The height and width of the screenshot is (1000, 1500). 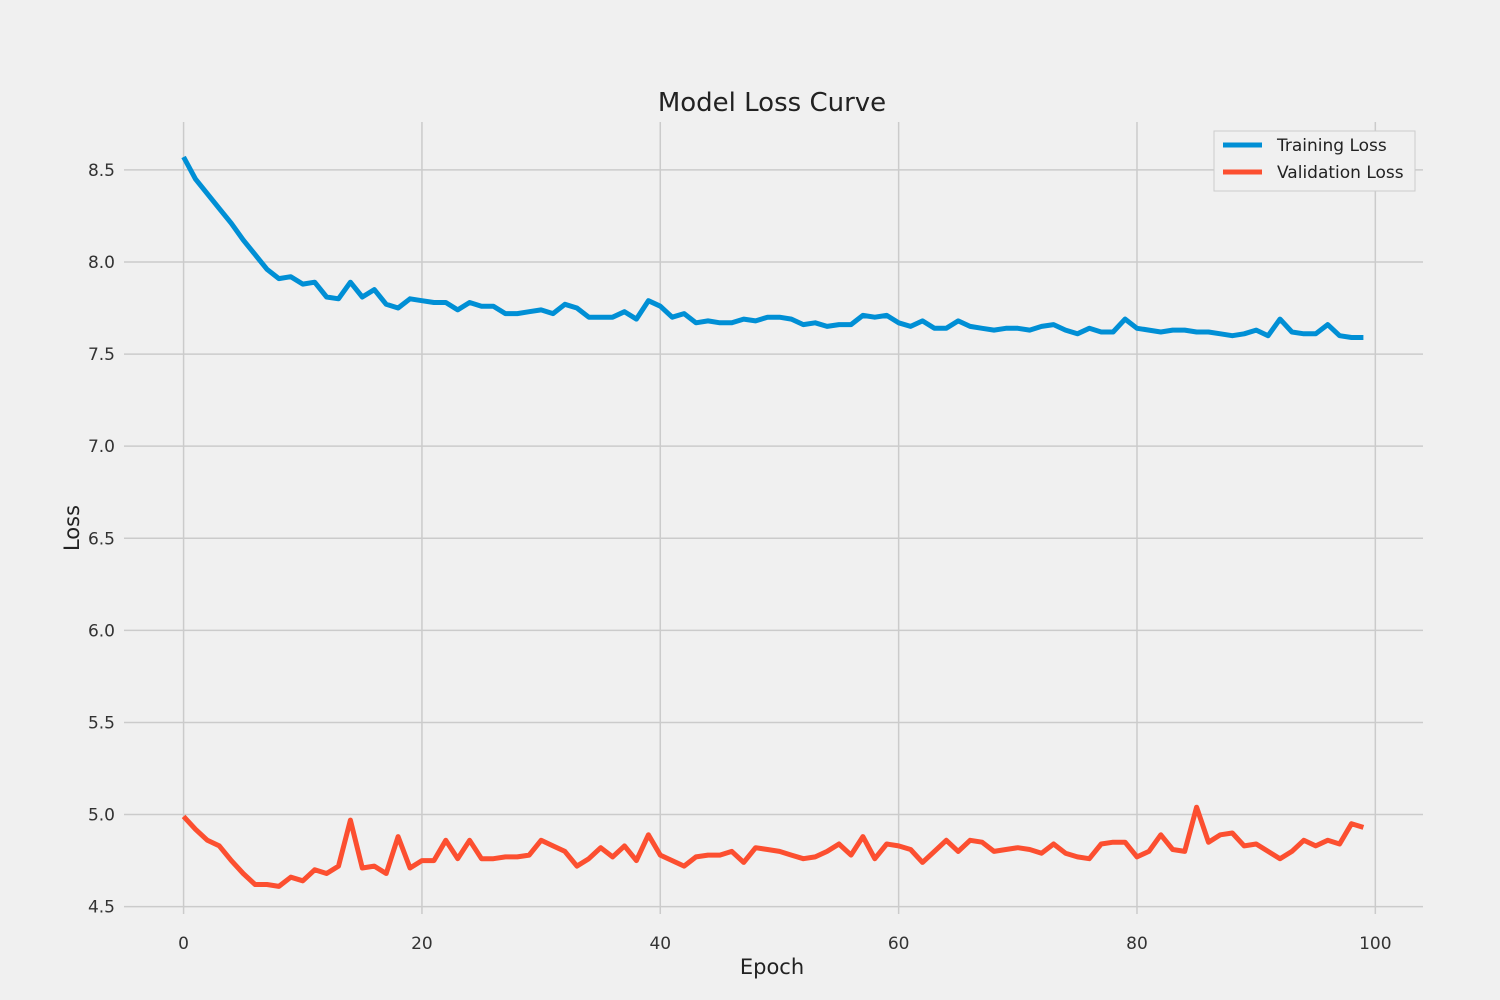 What do you see at coordinates (772, 967) in the screenshot?
I see `x-axis-label: Epoch` at bounding box center [772, 967].